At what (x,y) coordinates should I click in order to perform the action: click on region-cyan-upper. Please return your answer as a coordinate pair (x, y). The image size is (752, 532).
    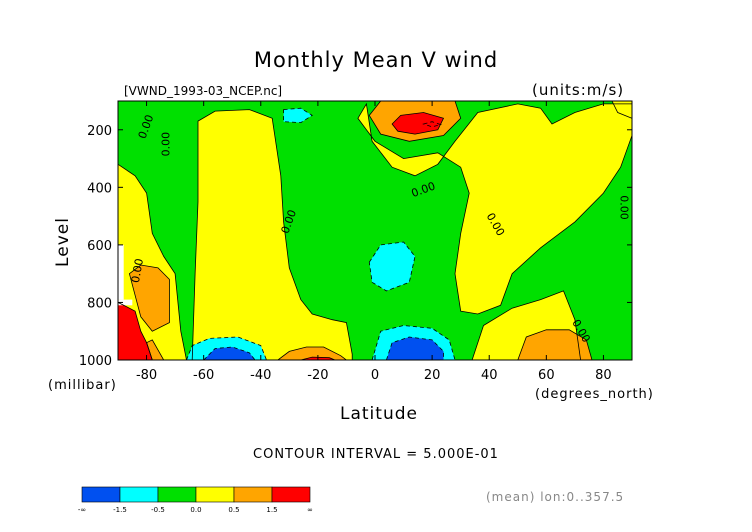
    Looking at the image, I should click on (298, 115).